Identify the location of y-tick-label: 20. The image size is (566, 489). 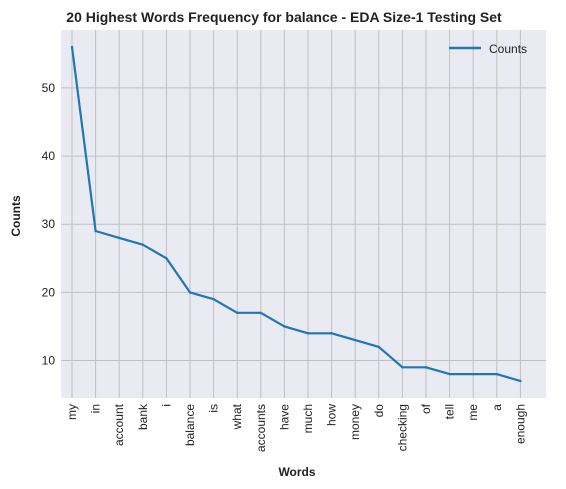
(49, 292).